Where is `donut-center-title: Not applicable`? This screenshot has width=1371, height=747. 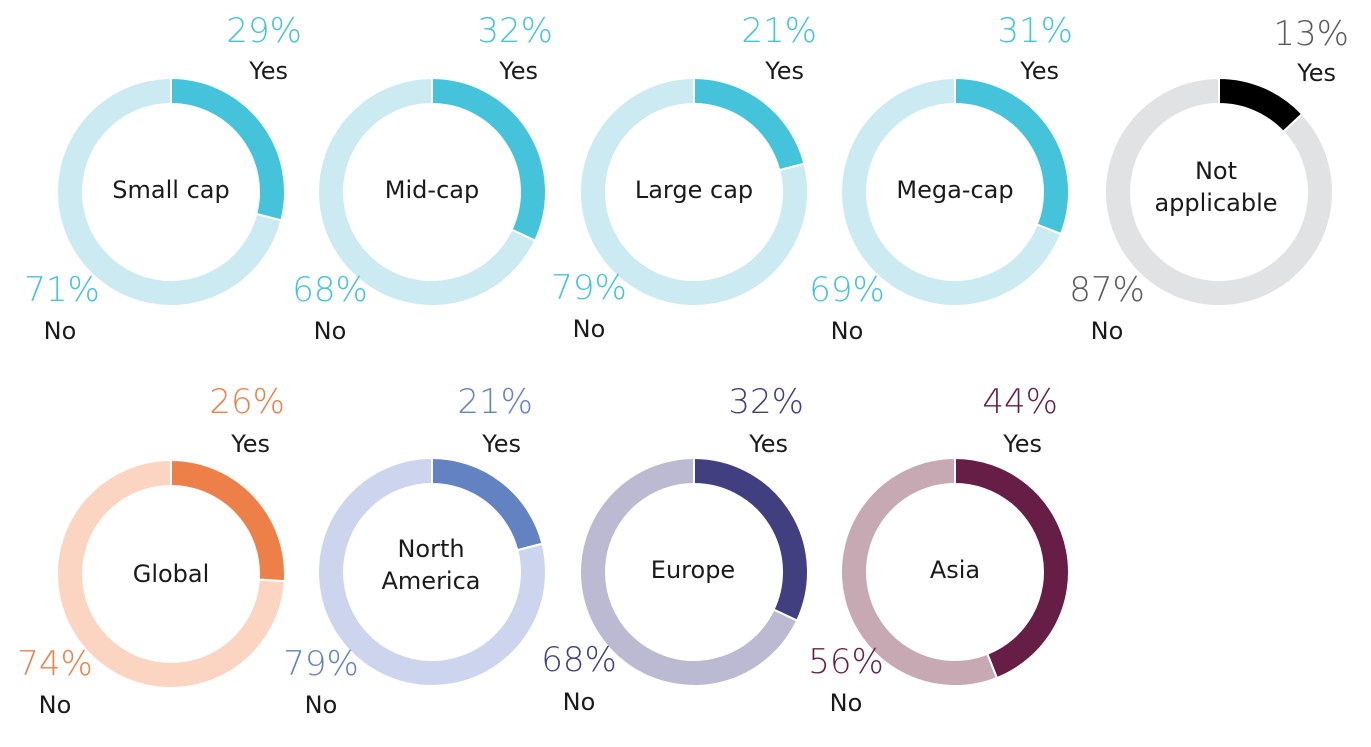 donut-center-title: Not applicable is located at coordinates (1215, 187).